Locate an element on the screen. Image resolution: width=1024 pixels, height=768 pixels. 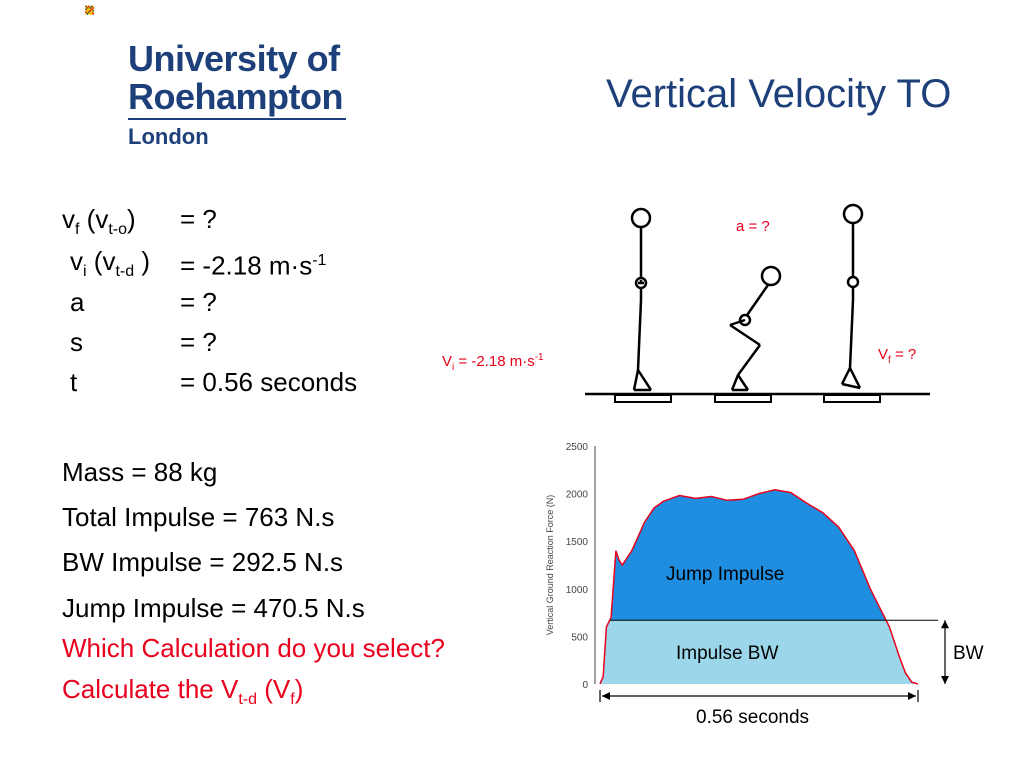
logo-line-university: University of is located at coordinates (234, 58).